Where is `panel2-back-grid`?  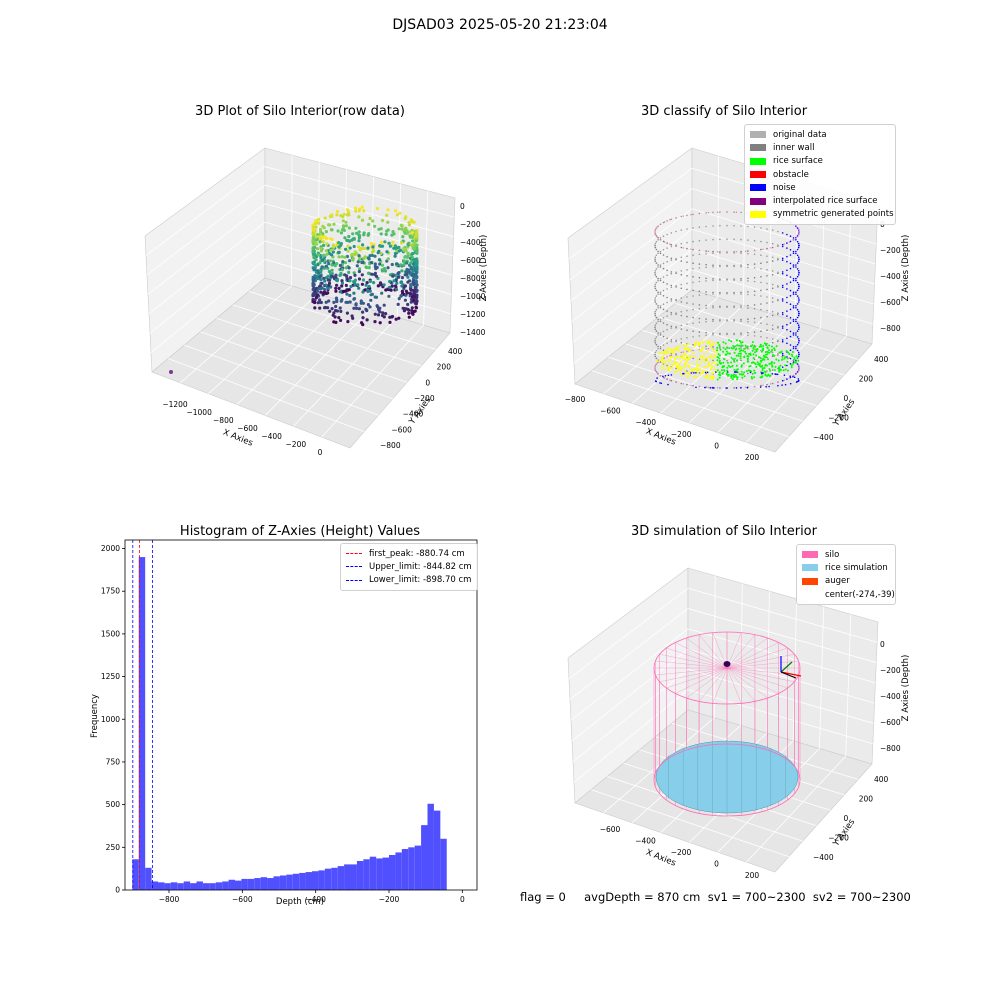 panel2-back-grid is located at coordinates (782, 297).